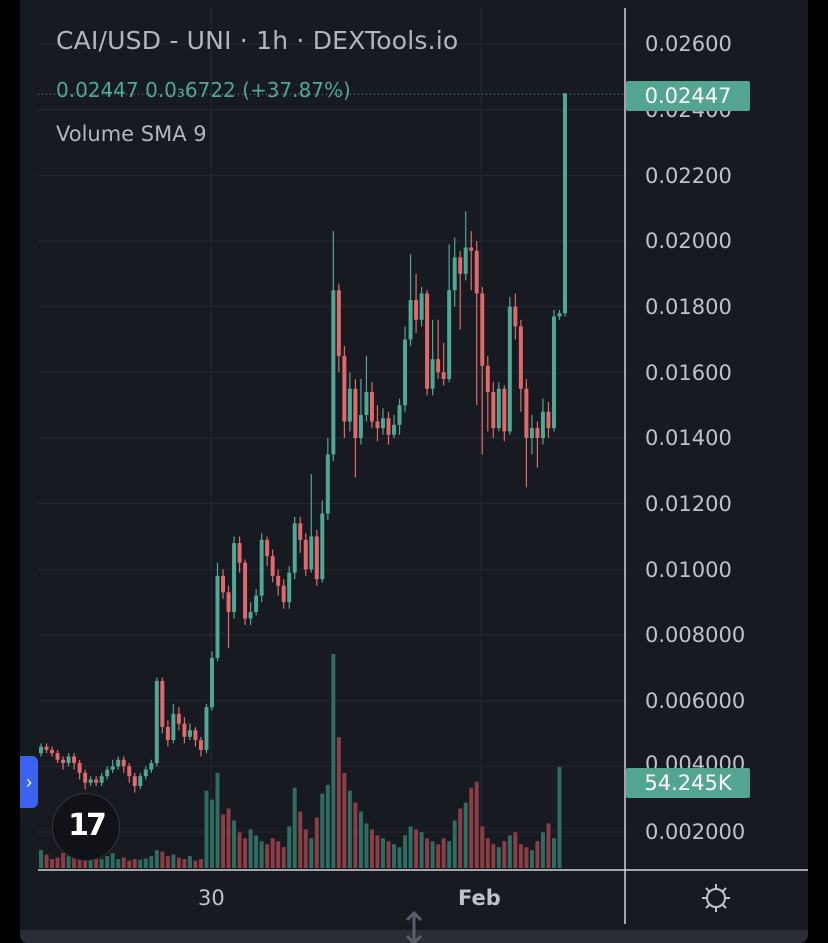 Image resolution: width=828 pixels, height=943 pixels. Describe the element at coordinates (688, 783) in the screenshot. I see `last-volume-tag: 54.245K` at that location.